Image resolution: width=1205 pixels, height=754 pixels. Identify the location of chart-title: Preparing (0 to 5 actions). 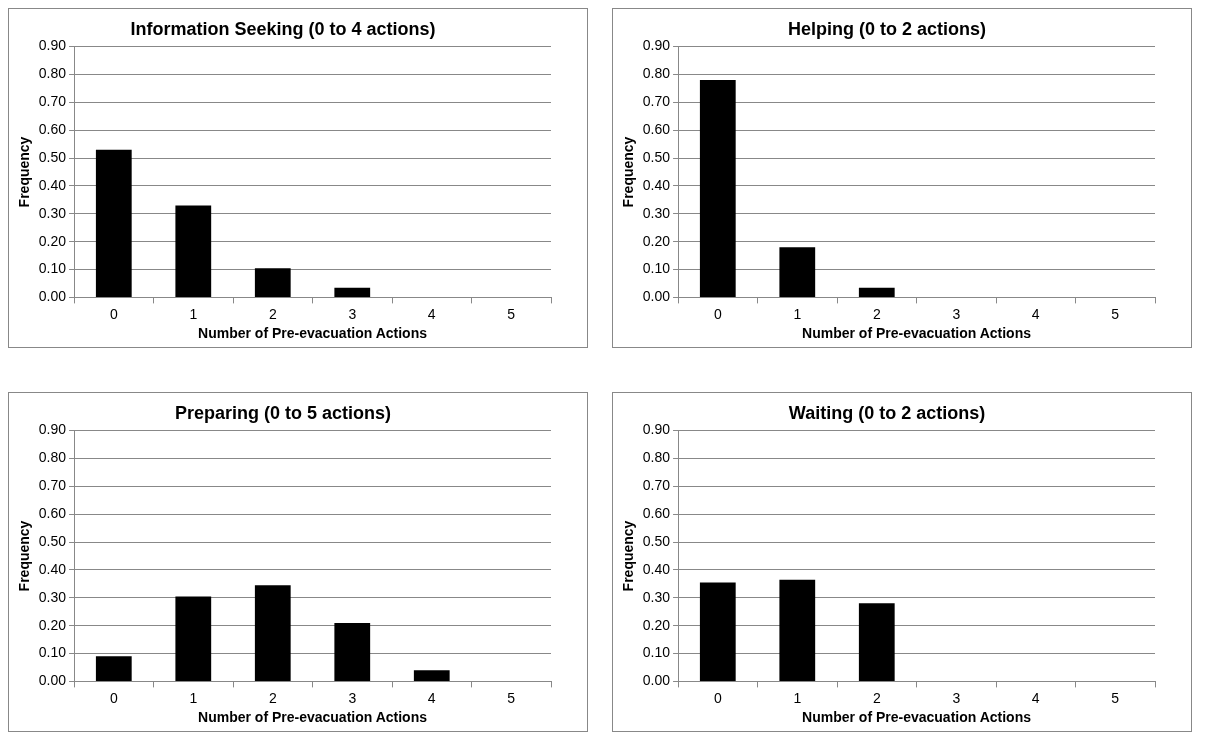
(283, 412).